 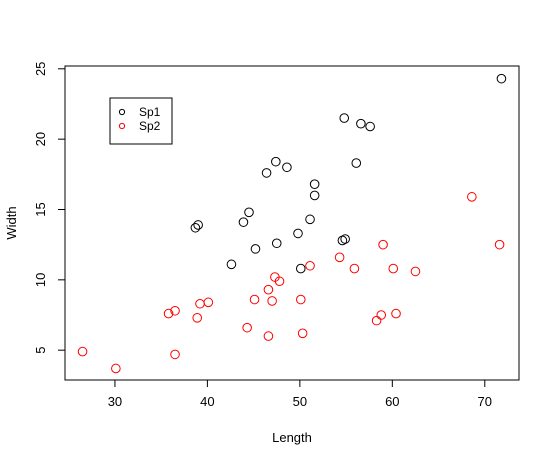 I want to click on legend-marker-sp2, so click(x=122, y=126).